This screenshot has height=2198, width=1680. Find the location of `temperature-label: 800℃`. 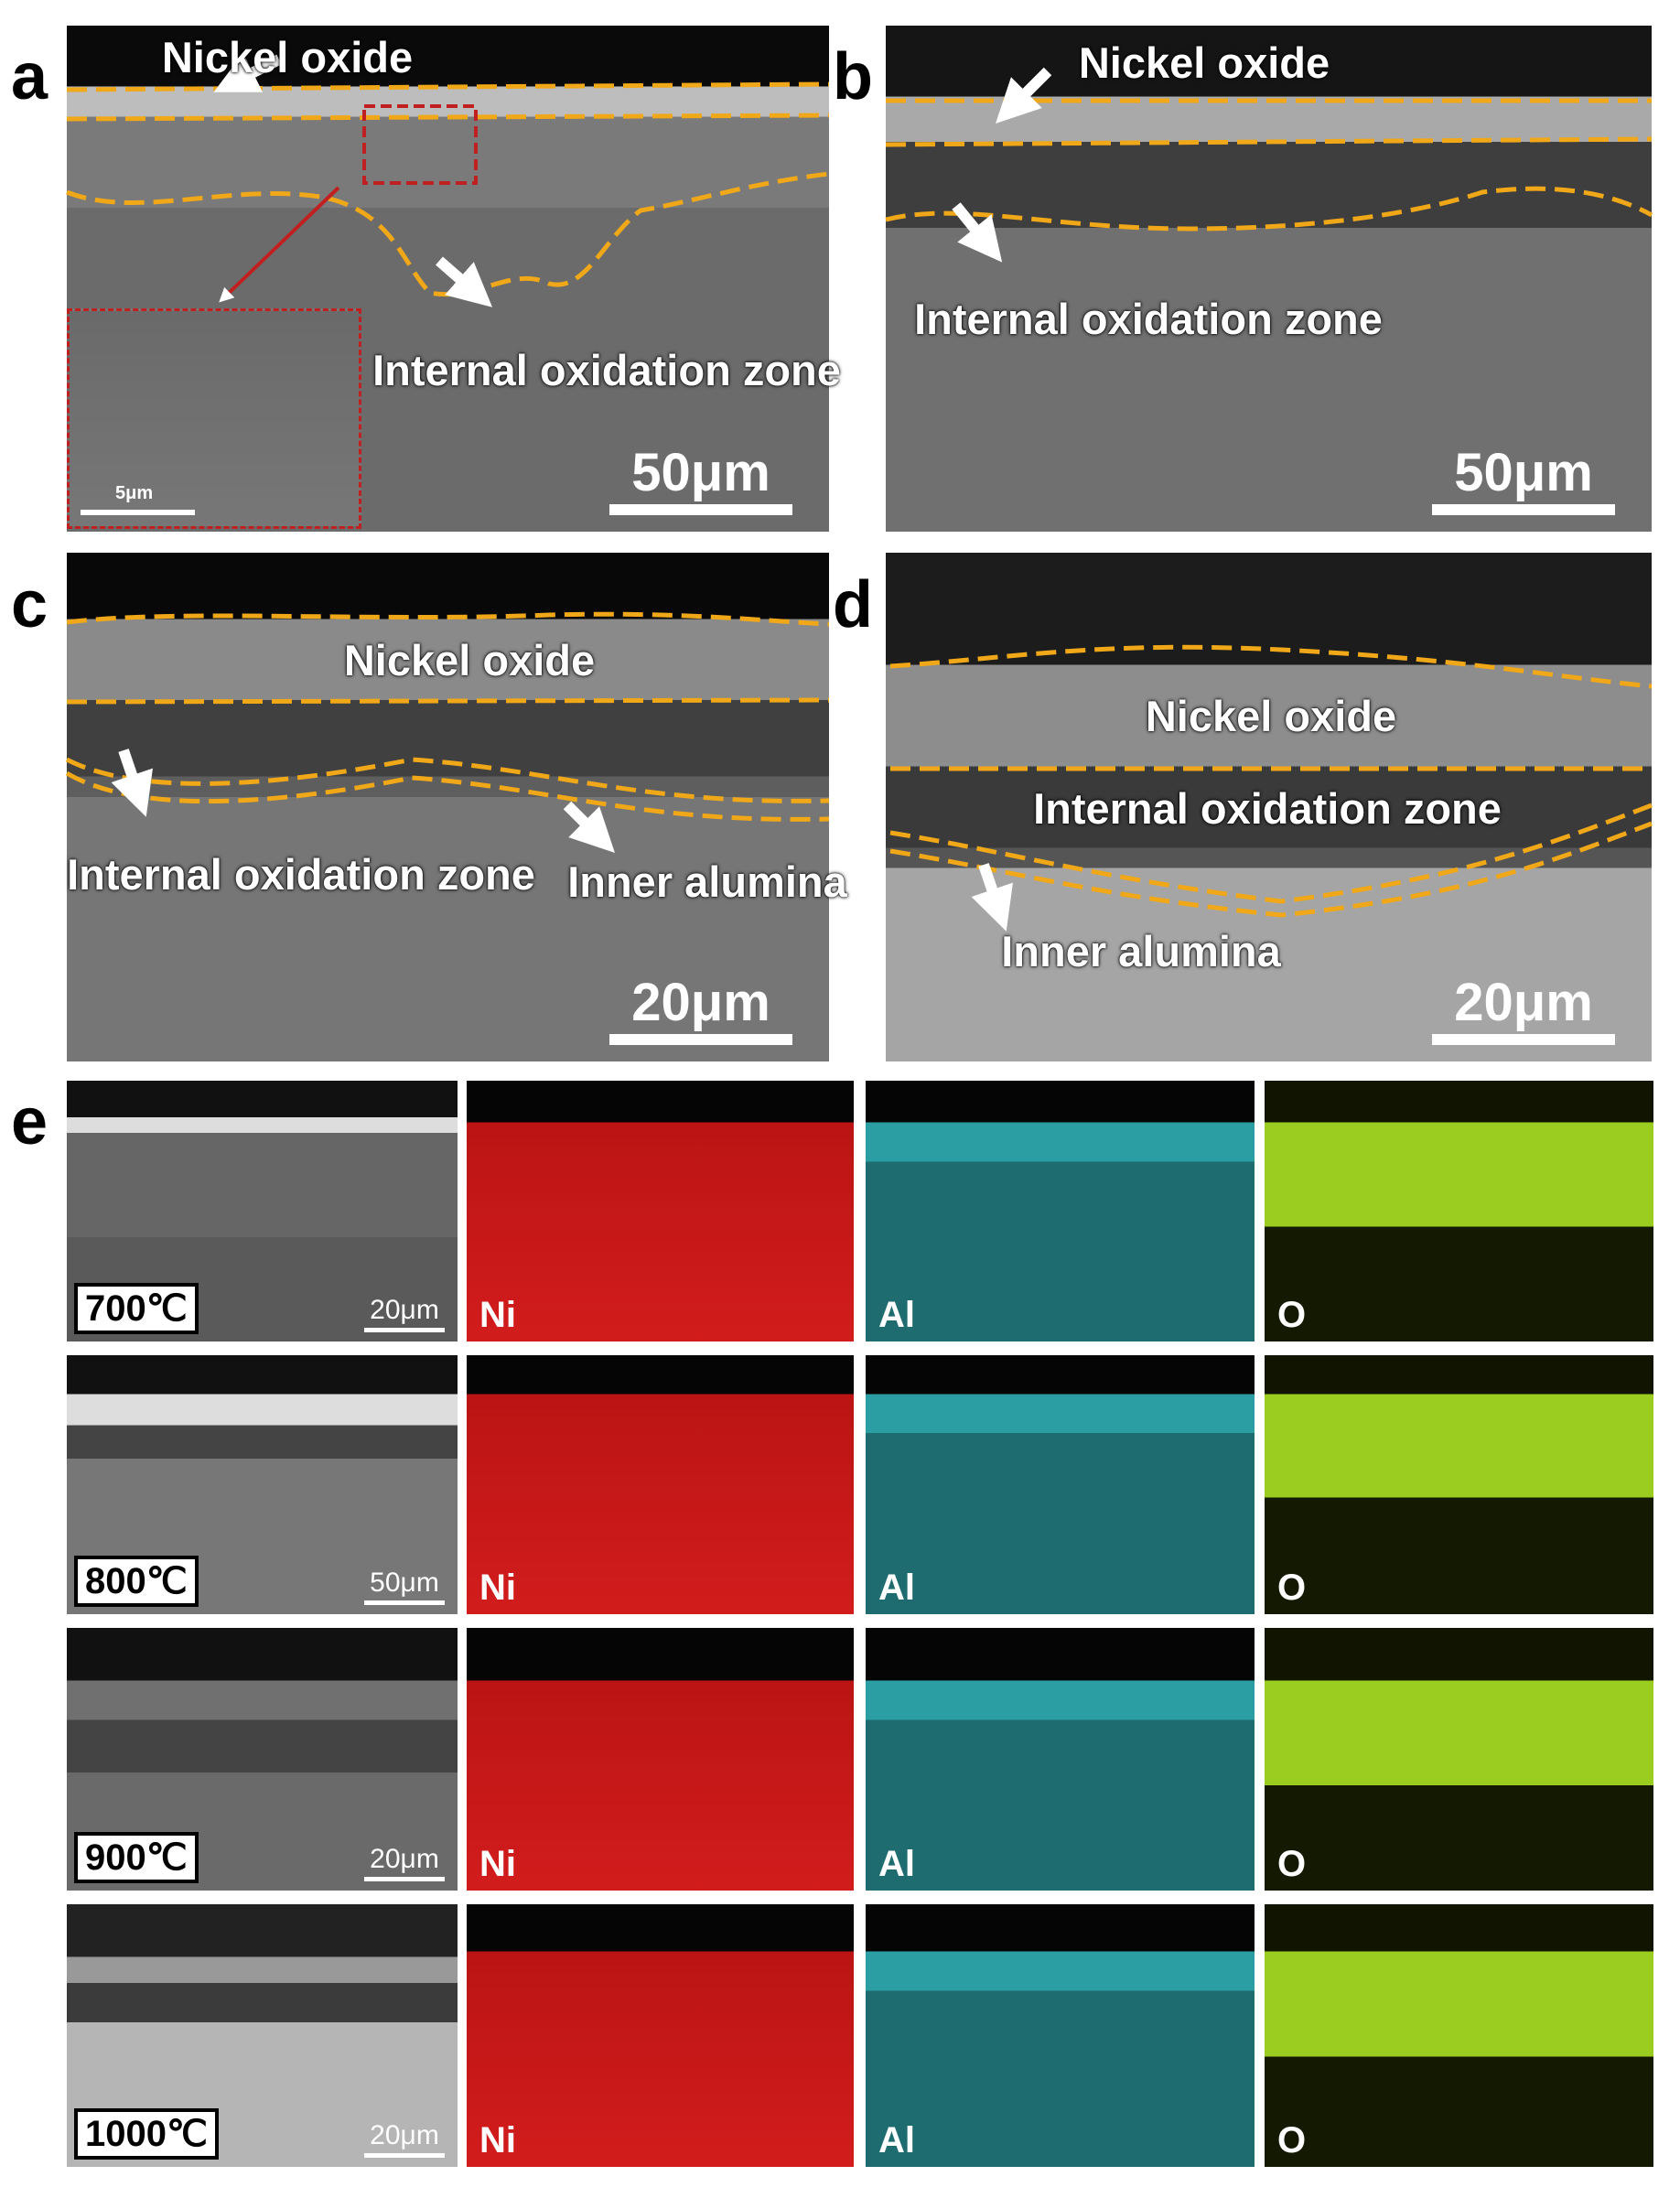

temperature-label: 800℃ is located at coordinates (136, 1581).